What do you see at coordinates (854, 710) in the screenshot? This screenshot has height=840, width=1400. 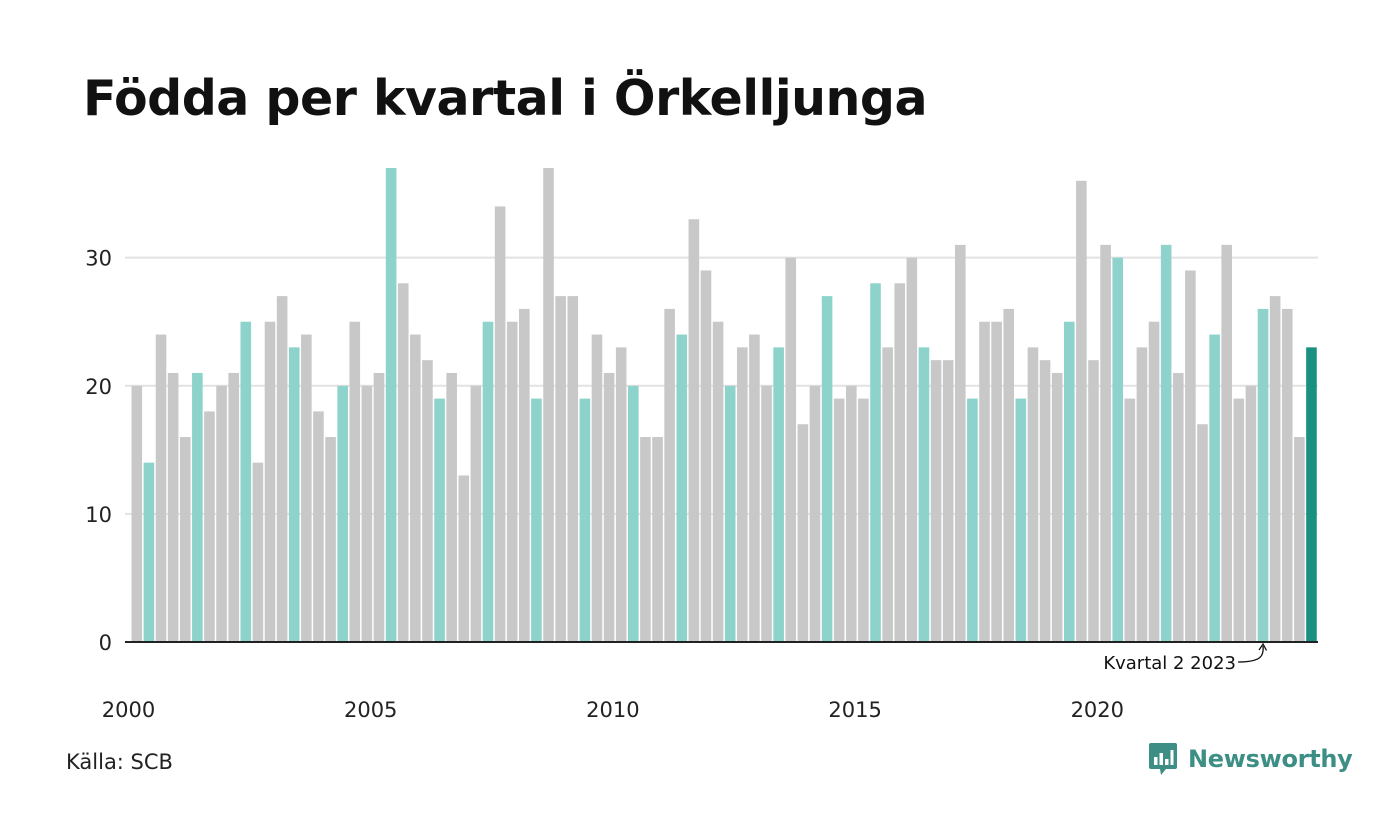 I see `x-tick-label: 2015` at bounding box center [854, 710].